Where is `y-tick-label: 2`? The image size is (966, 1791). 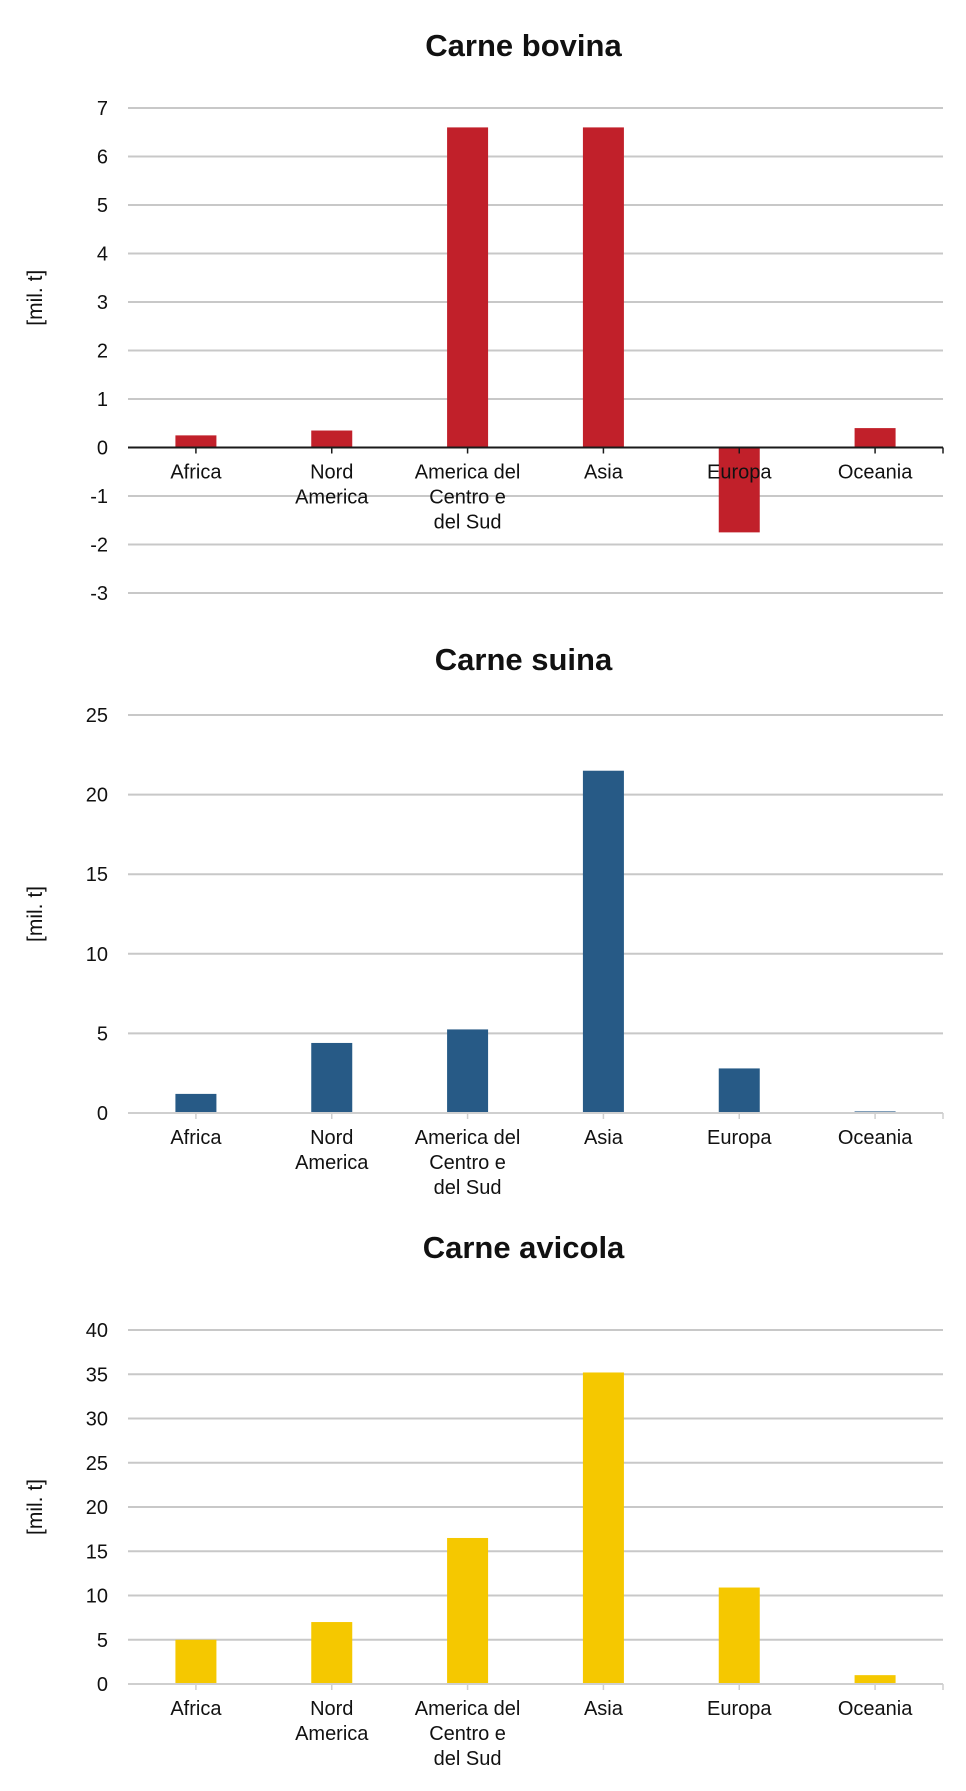
y-tick-label: 2 is located at coordinates (102, 352).